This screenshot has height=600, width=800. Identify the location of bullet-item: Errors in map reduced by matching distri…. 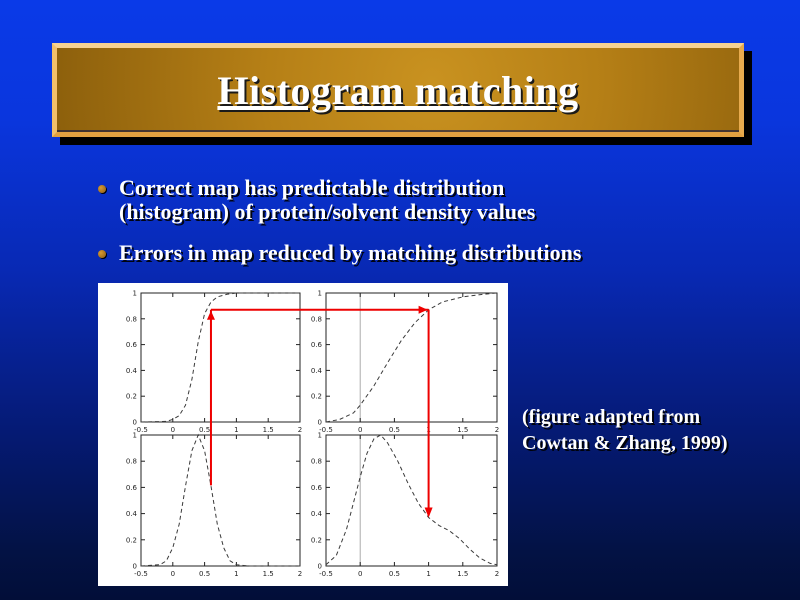
(408, 253).